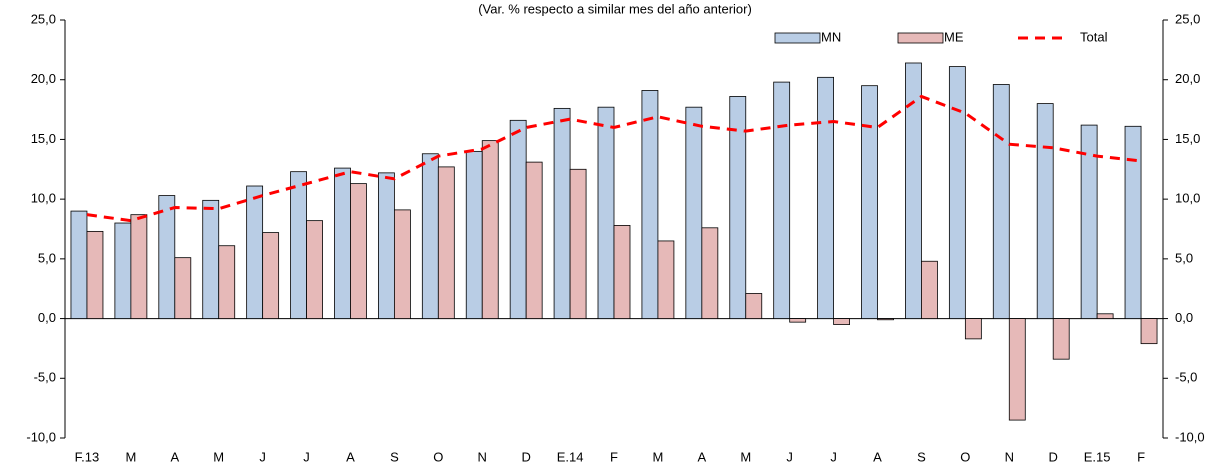 This screenshot has width=1229, height=468. What do you see at coordinates (1184, 257) in the screenshot?
I see `y2-tick-label: 5,0` at bounding box center [1184, 257].